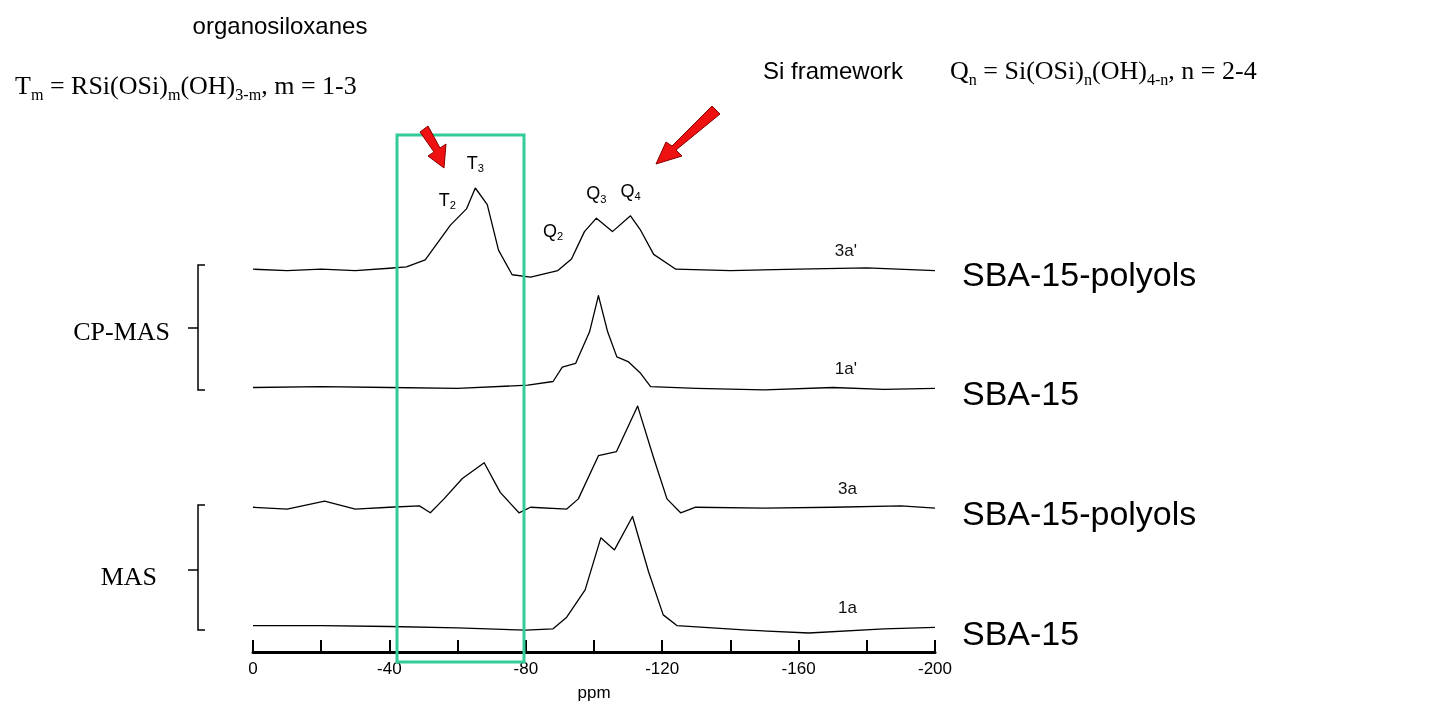  What do you see at coordinates (845, 251) in the screenshot?
I see `series-label: 3a'` at bounding box center [845, 251].